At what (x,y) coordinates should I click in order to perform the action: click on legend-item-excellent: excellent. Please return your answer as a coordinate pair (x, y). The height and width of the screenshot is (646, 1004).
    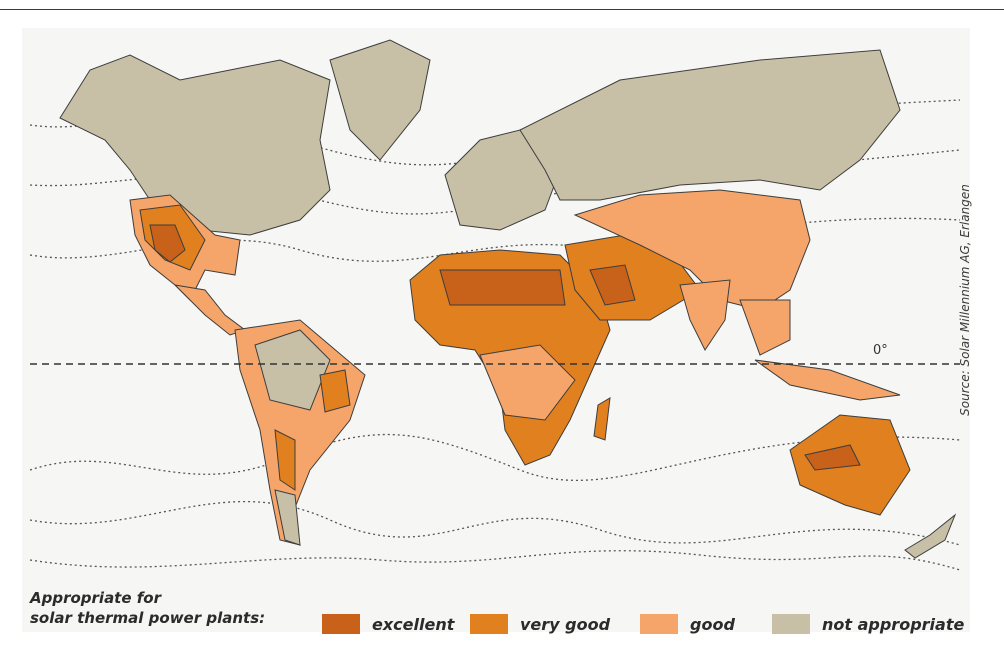
    Looking at the image, I should click on (388, 624).